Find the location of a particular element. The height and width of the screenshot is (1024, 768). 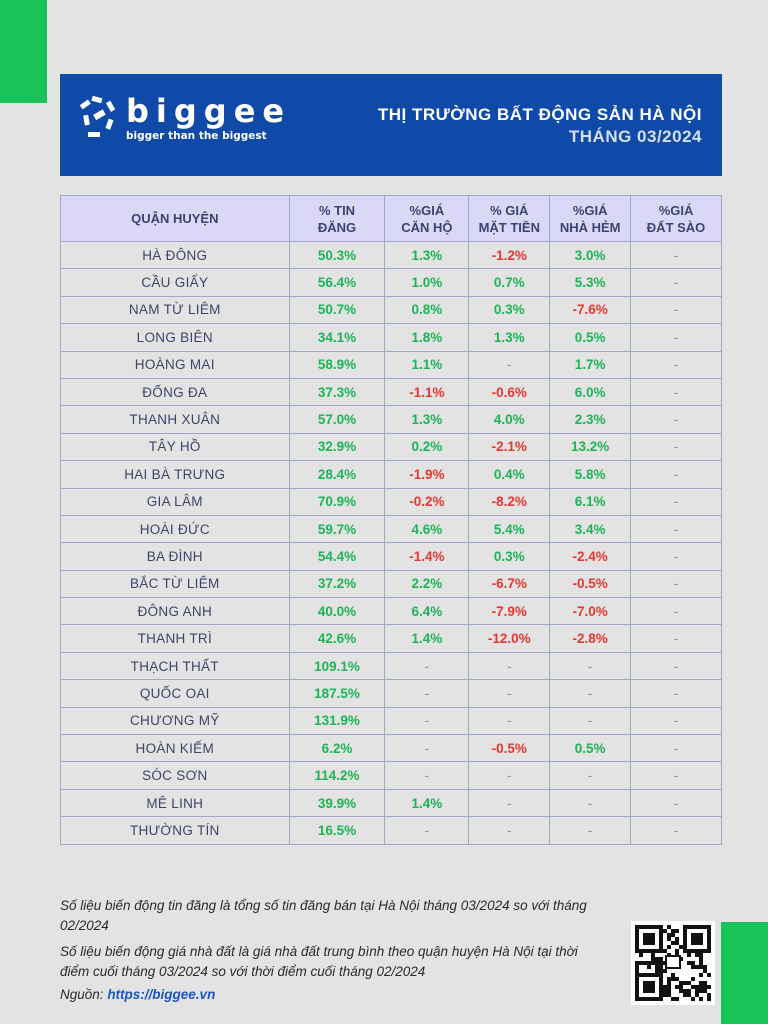

district-name-cell: THƯỜNG TÍN is located at coordinates (175, 830).